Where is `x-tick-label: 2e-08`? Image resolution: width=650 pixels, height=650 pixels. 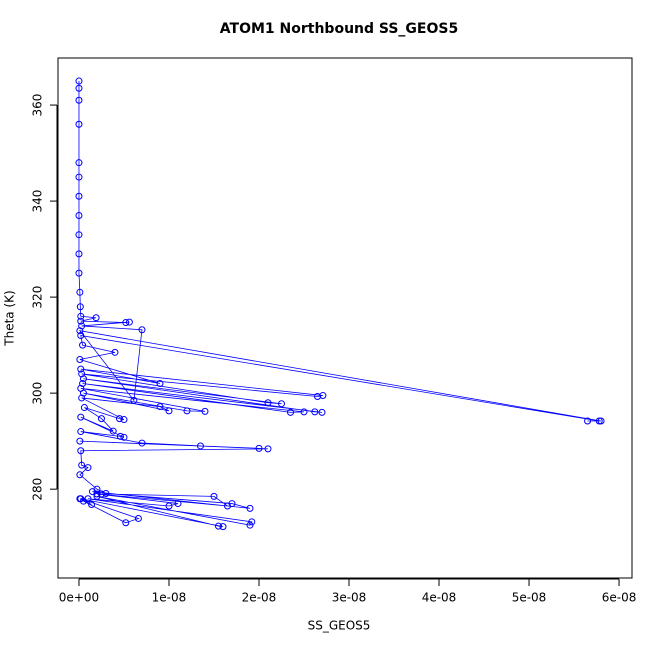
x-tick-label: 2e-08 is located at coordinates (259, 598).